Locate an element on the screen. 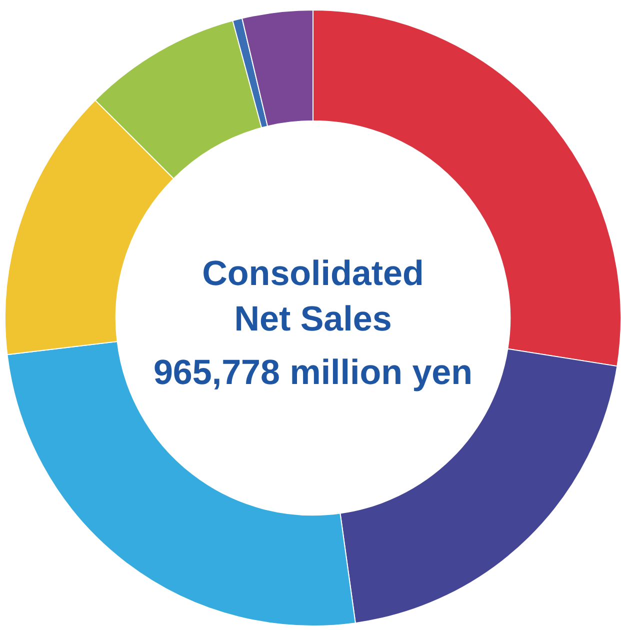 The width and height of the screenshot is (621, 630). text: Consolidated Net Sales is located at coordinates (313, 296).